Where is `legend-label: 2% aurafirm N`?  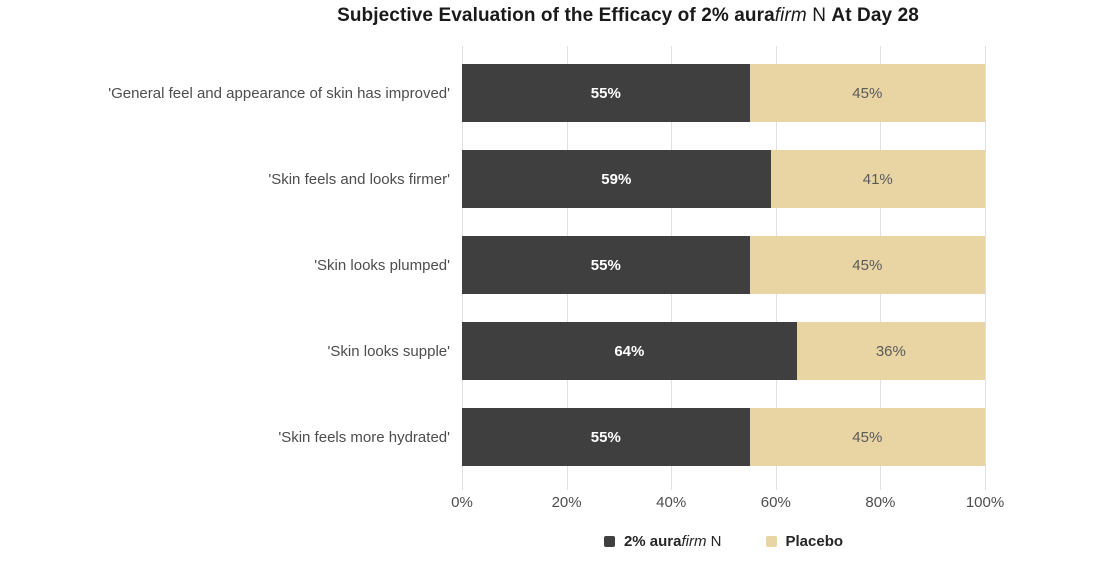 legend-label: 2% aurafirm N is located at coordinates (672, 541).